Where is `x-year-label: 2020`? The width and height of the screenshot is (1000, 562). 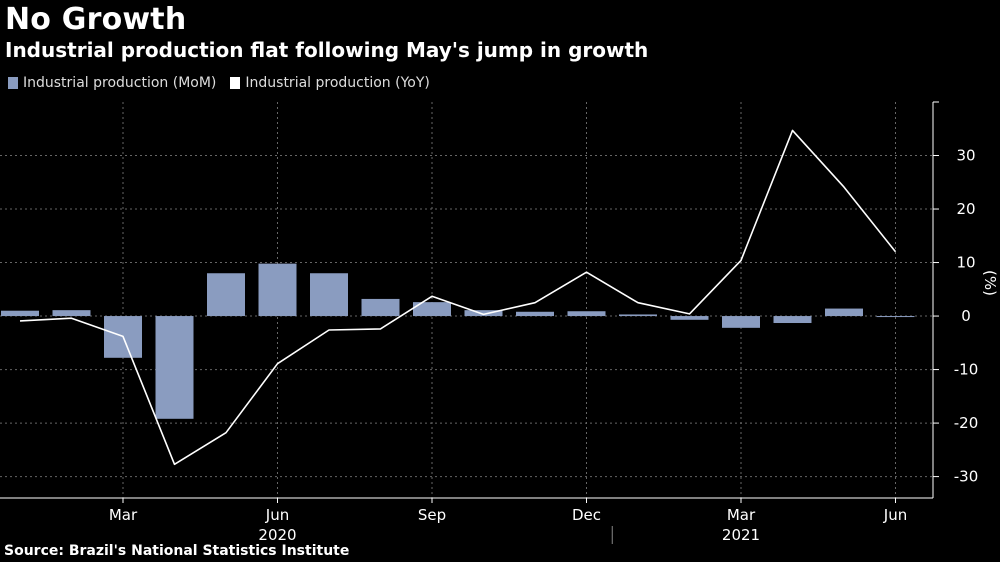 x-year-label: 2020 is located at coordinates (277, 535).